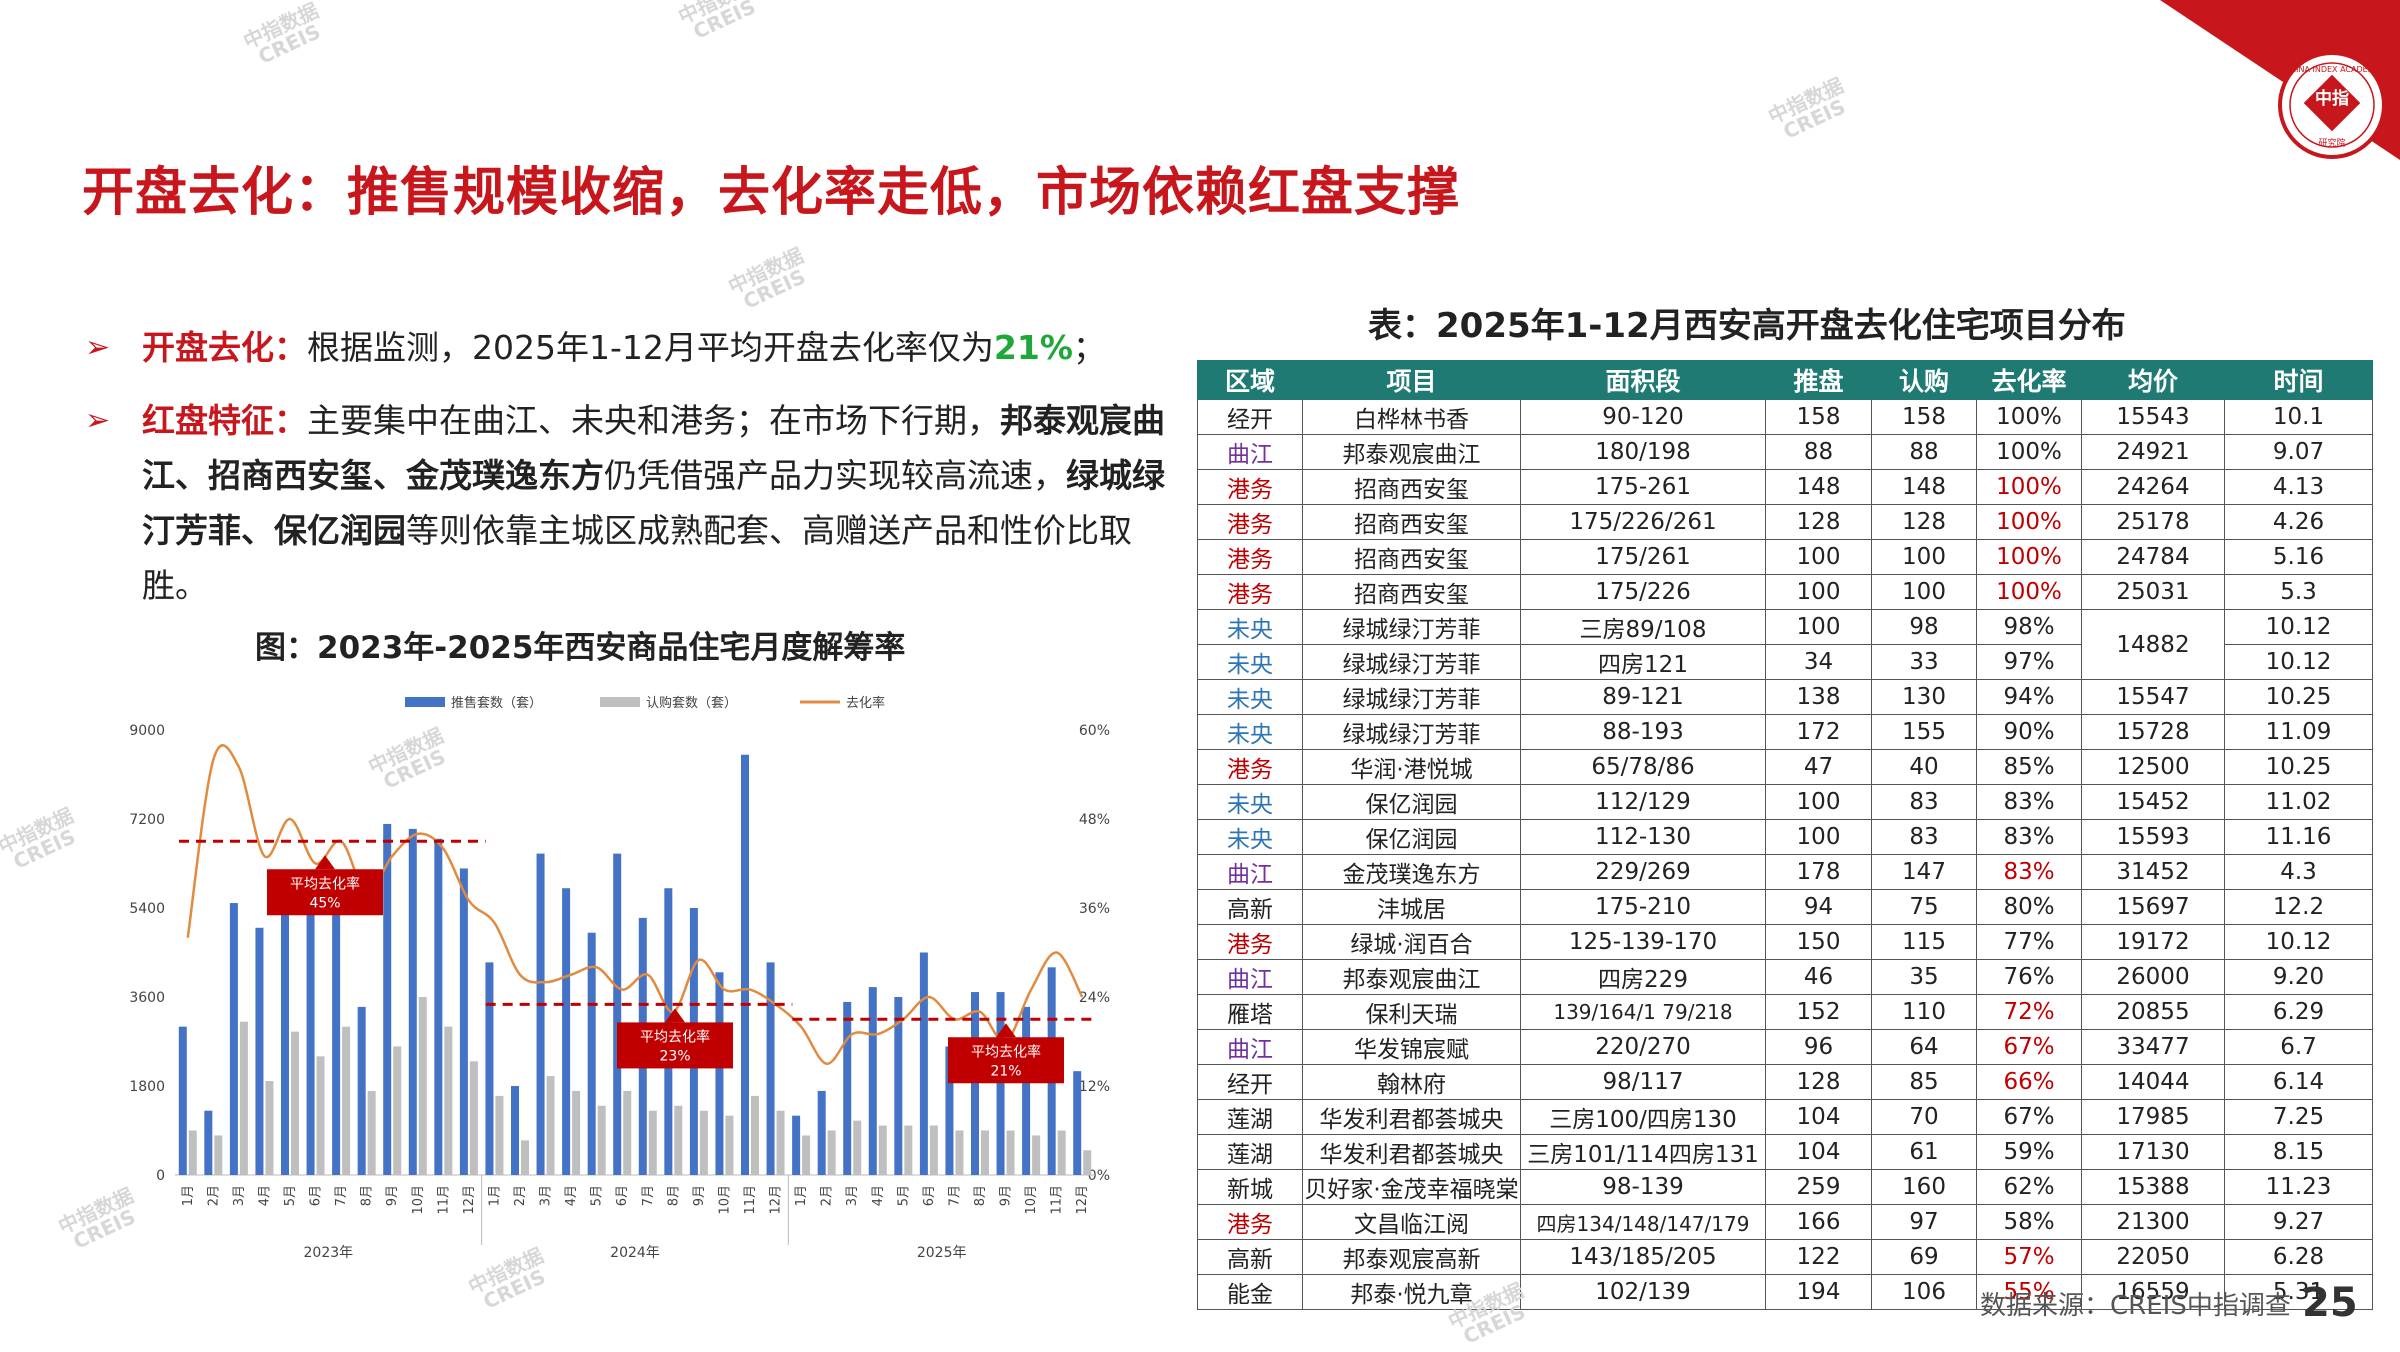  What do you see at coordinates (2298, 380) in the screenshot?
I see `column-header: 时间` at bounding box center [2298, 380].